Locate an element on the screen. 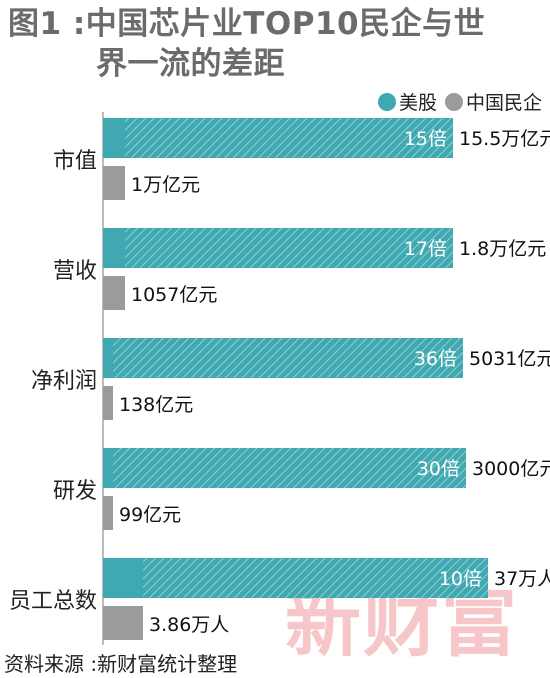 This screenshot has width=550, height=678. category-label-0: 市值 is located at coordinates (75, 161).